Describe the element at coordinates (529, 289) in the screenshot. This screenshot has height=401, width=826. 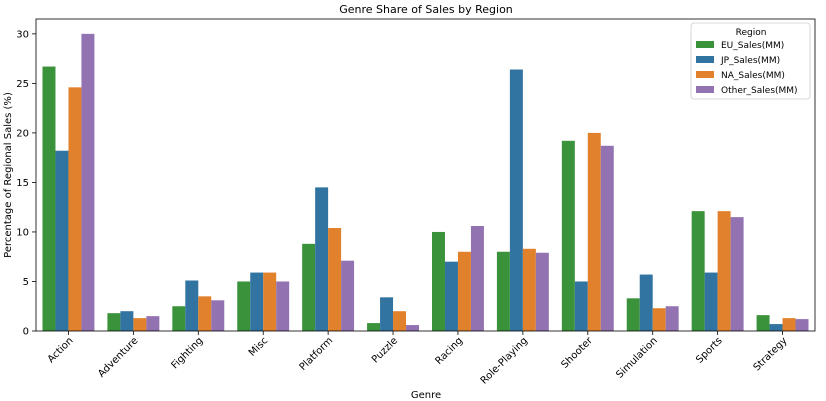
I see `bar-role-playing-na-sales-mm` at that location.